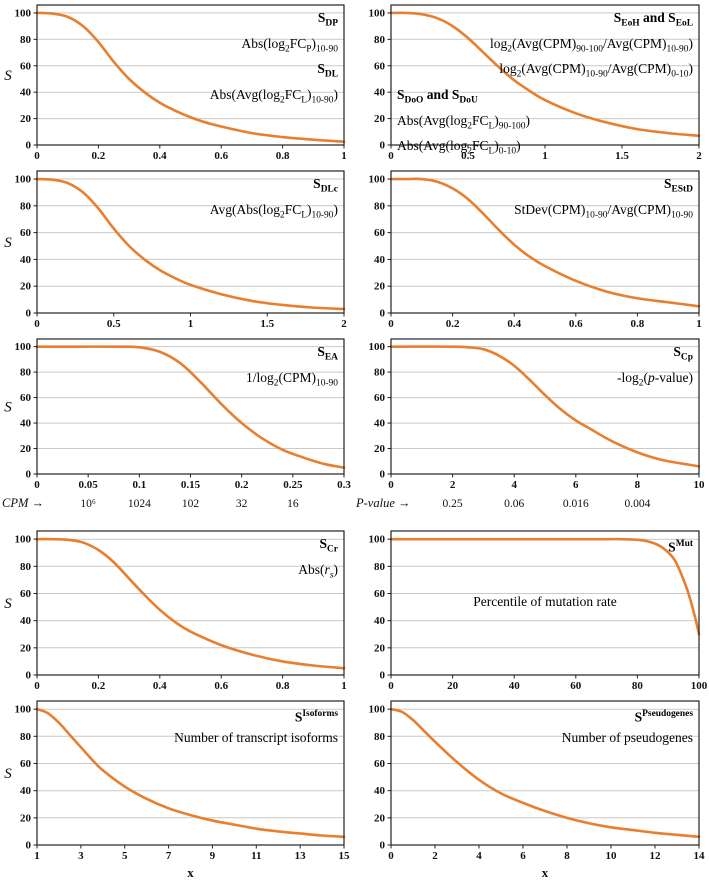 This screenshot has width=709, height=884. What do you see at coordinates (637, 504) in the screenshot?
I see `secondary-tick-label: 0.004` at bounding box center [637, 504].